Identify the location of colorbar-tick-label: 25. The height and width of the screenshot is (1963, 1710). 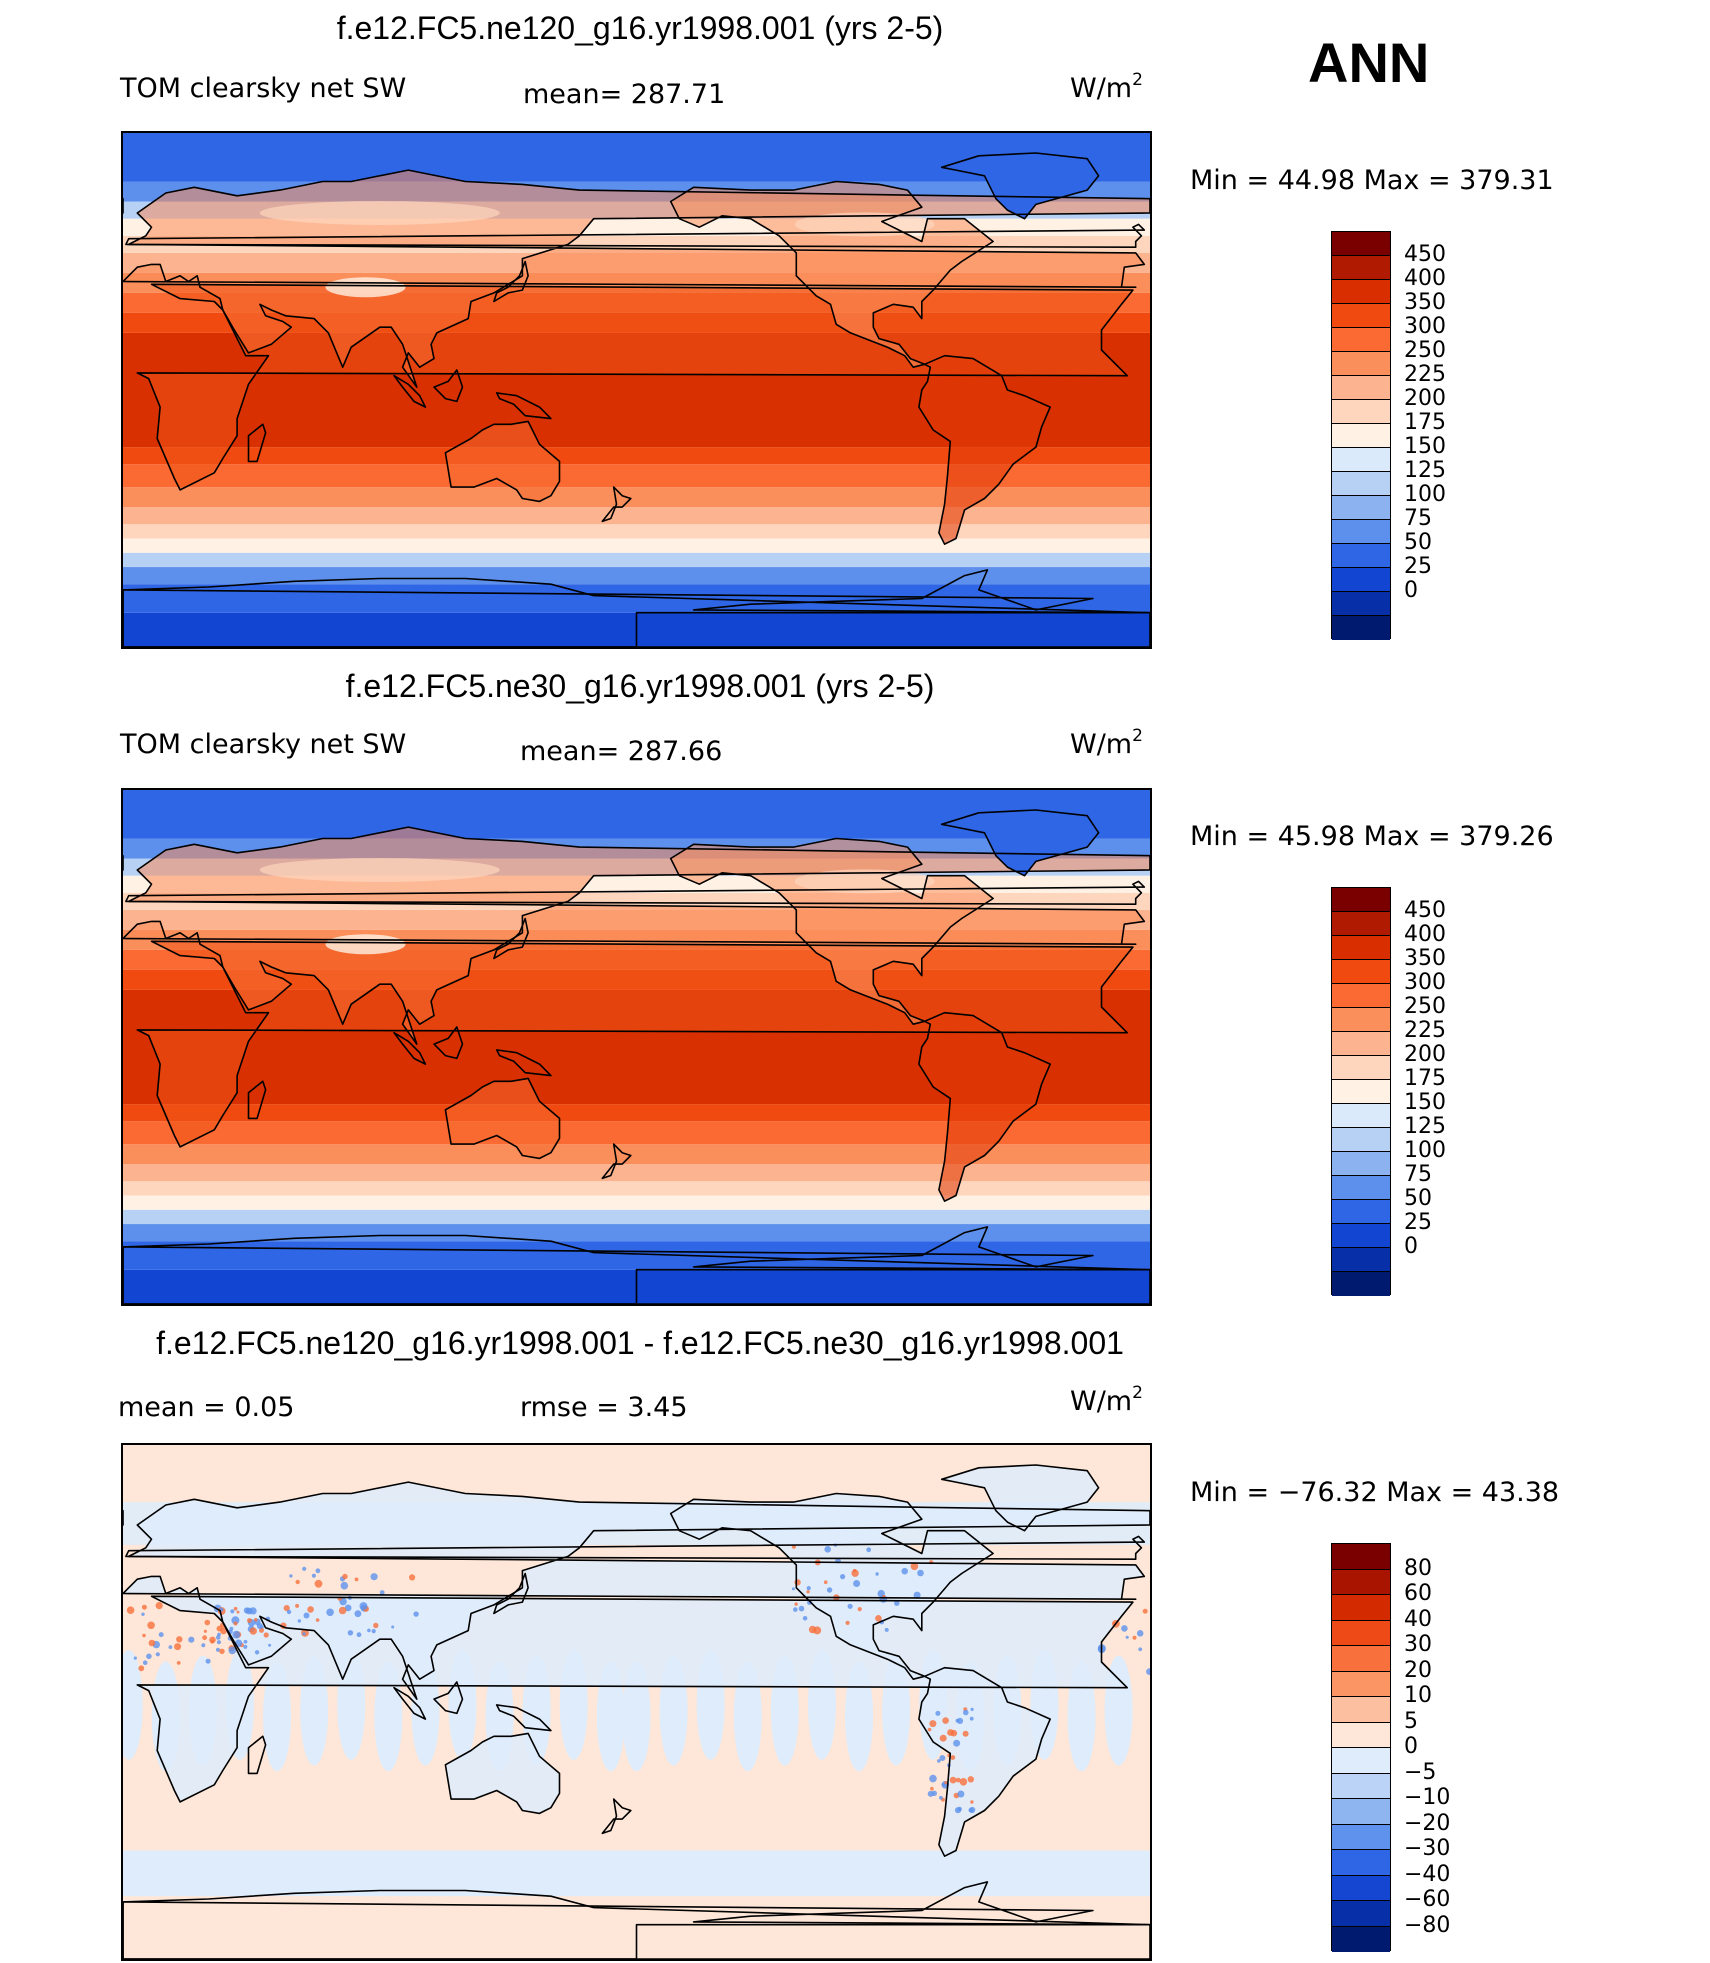
(1418, 566).